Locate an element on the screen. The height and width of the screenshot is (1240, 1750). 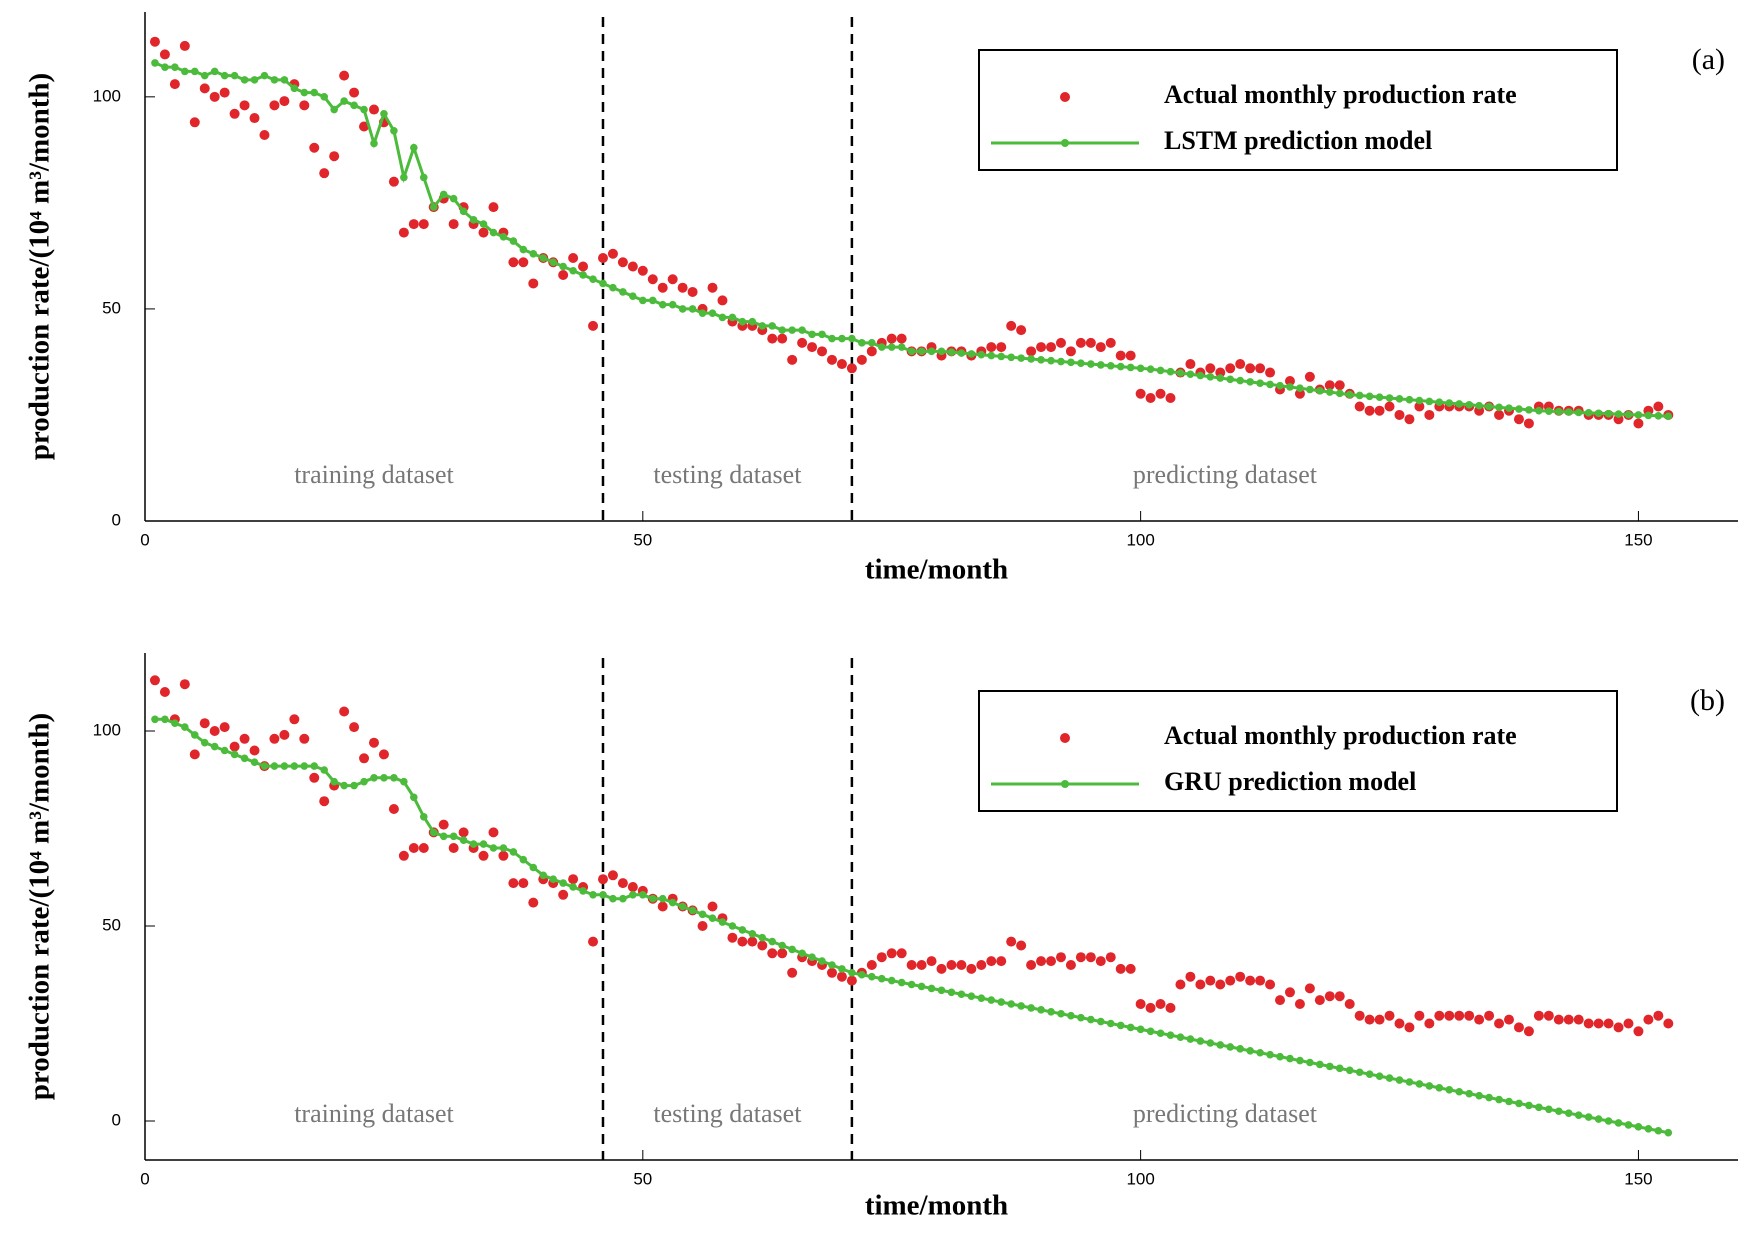
panel-label: (b) is located at coordinates (1707, 700).